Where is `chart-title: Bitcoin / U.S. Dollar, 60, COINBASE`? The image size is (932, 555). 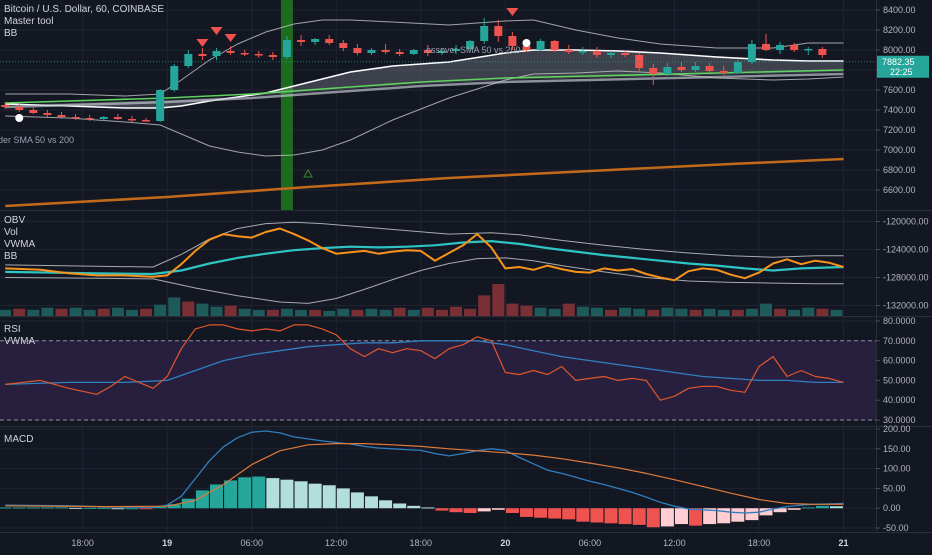
chart-title: Bitcoin / U.S. Dollar, 60, COINBASE is located at coordinates (84, 9).